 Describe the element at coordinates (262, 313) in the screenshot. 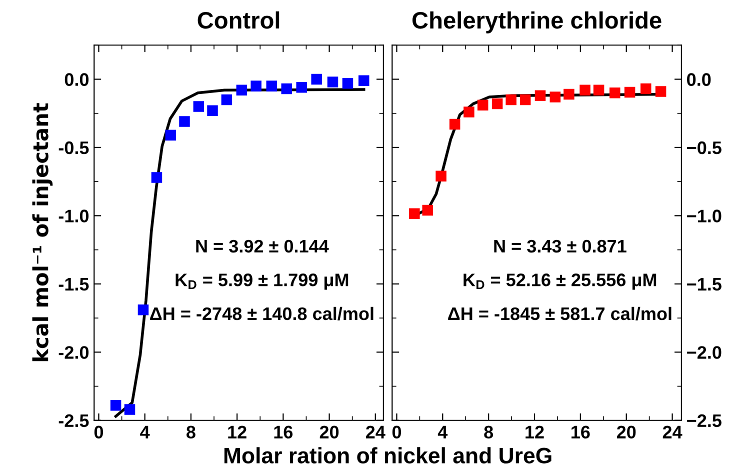

I see `annotation: ΔH = -2748 ± 140.8 cal/mol` at that location.